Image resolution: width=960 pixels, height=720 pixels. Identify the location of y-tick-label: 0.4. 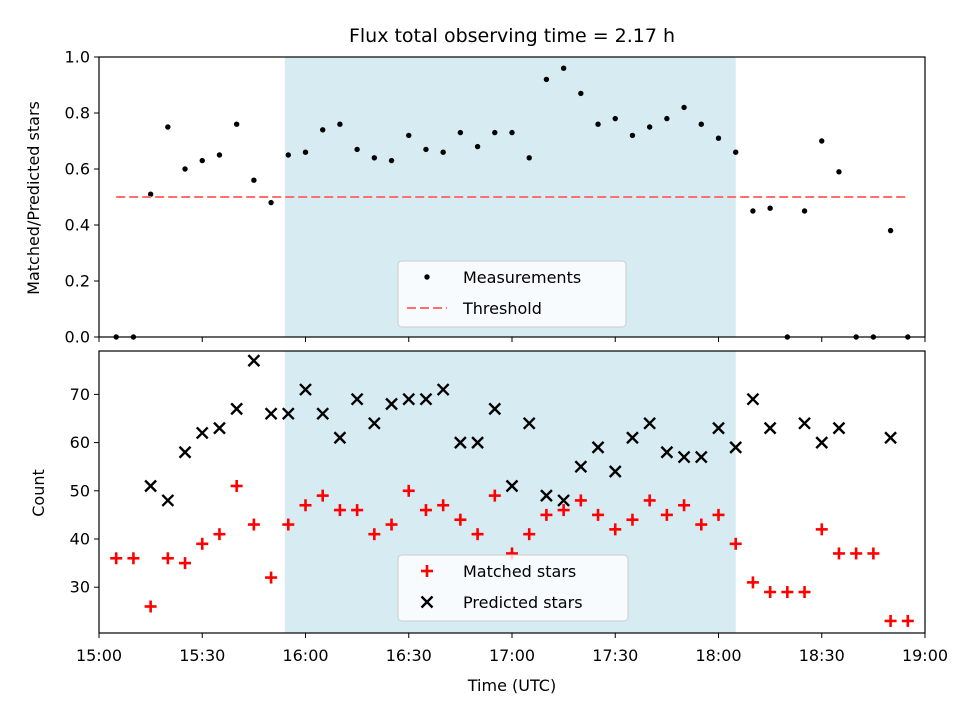
(77, 225).